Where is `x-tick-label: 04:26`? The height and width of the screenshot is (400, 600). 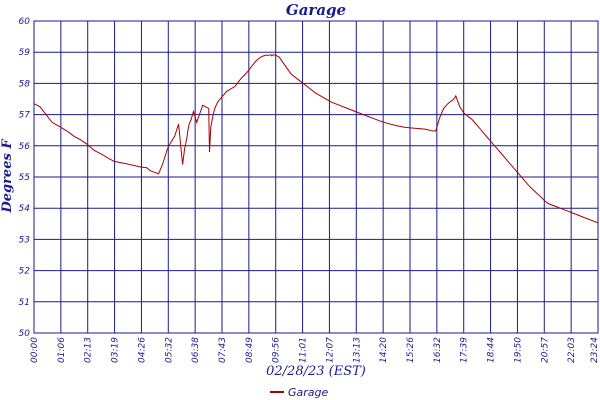
x-tick-label: 04:26 is located at coordinates (142, 350).